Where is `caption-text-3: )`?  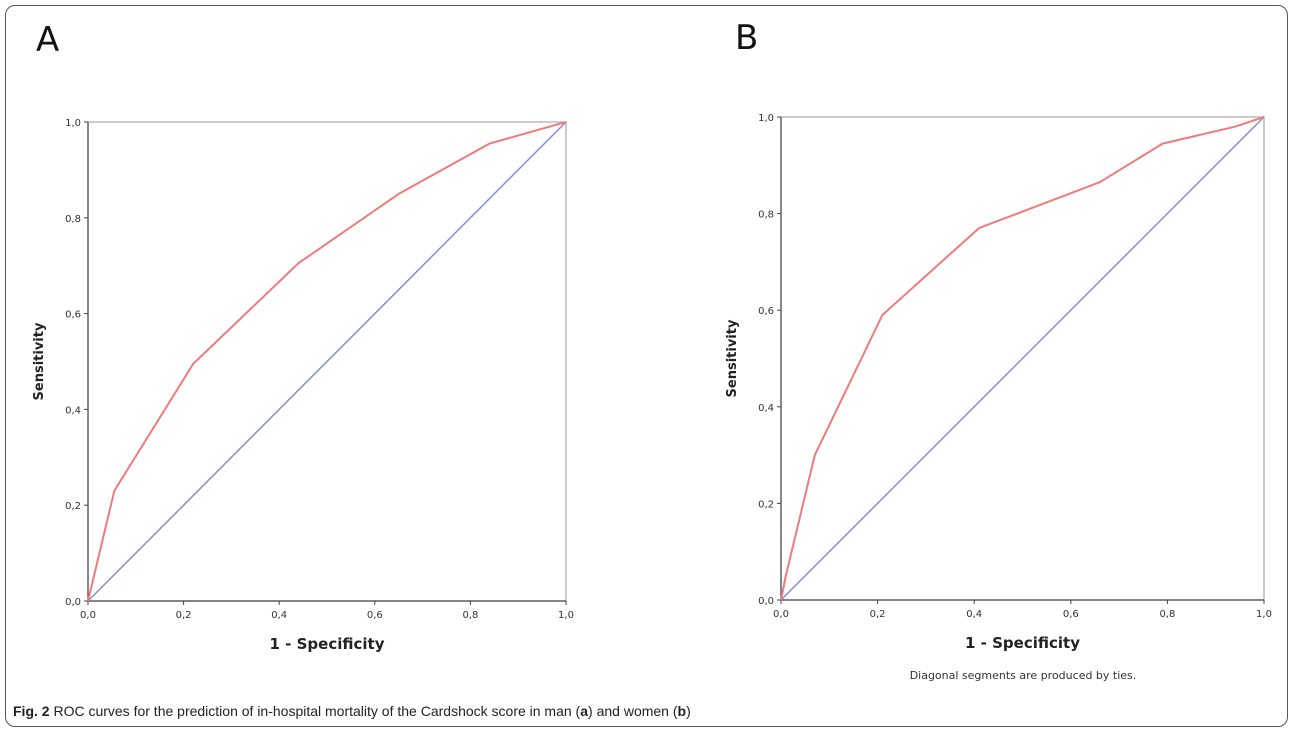
caption-text-3: ) is located at coordinates (688, 711).